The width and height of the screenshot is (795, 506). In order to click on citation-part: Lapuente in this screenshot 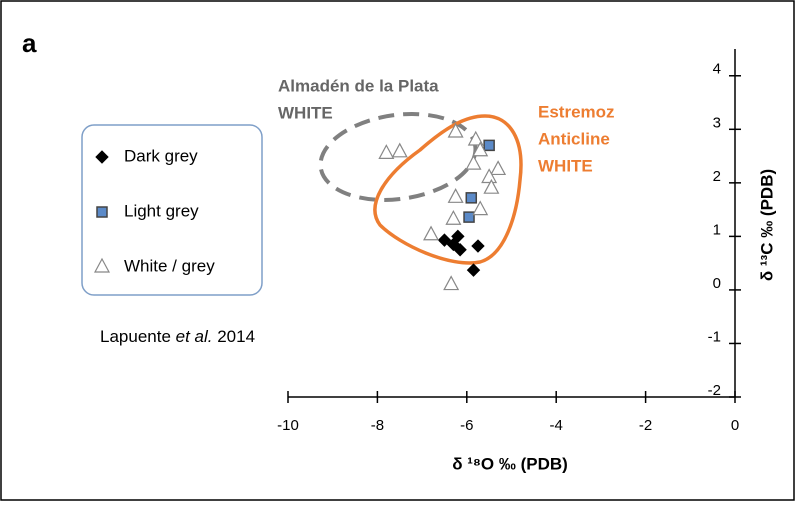, I will do `click(138, 336)`.